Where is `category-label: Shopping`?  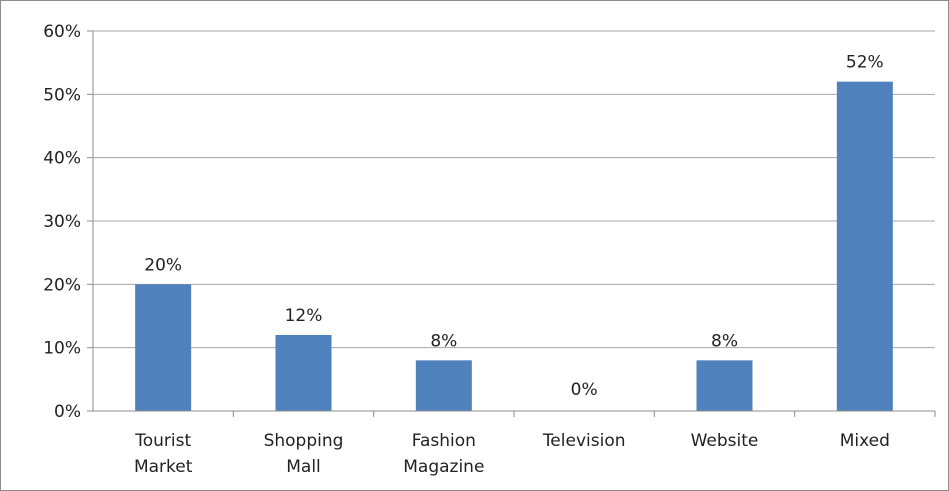
category-label: Shopping is located at coordinates (304, 441).